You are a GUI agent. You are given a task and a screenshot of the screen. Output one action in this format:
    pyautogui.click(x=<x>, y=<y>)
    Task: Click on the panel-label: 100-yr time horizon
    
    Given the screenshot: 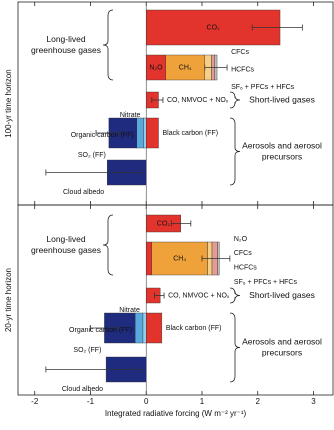 What is the action you would take?
    pyautogui.click(x=8, y=103)
    